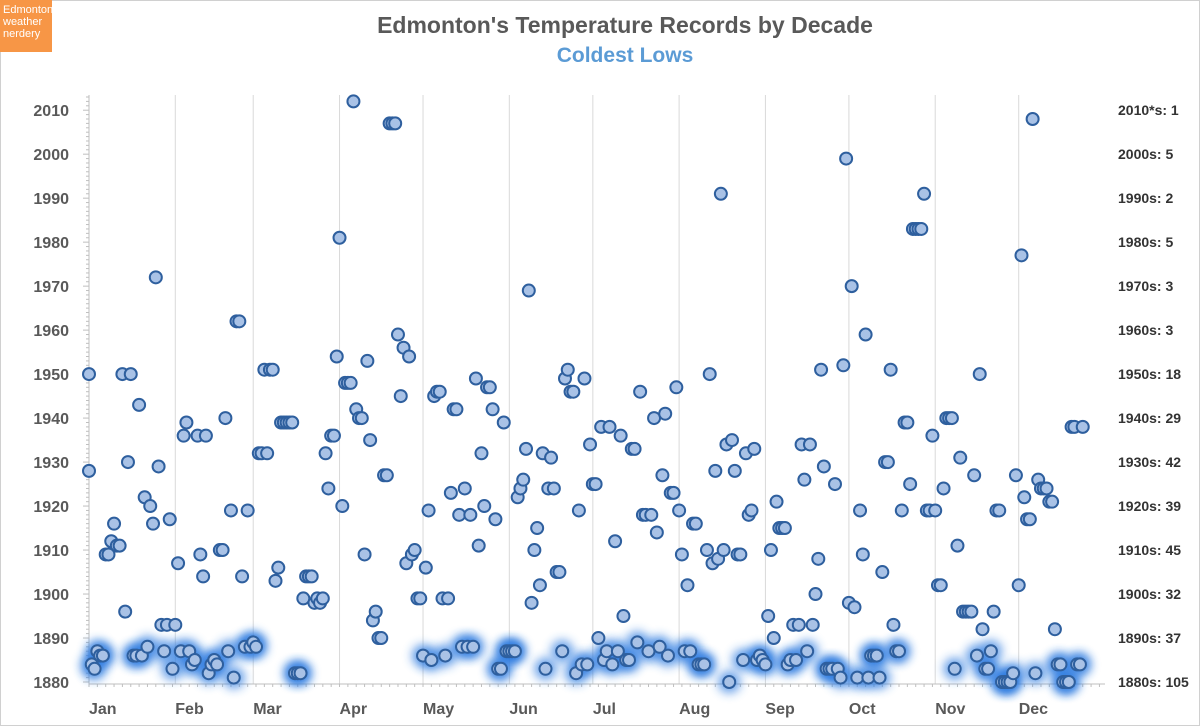  What do you see at coordinates (862, 709) in the screenshot?
I see `x-tick-label: Oct` at bounding box center [862, 709].